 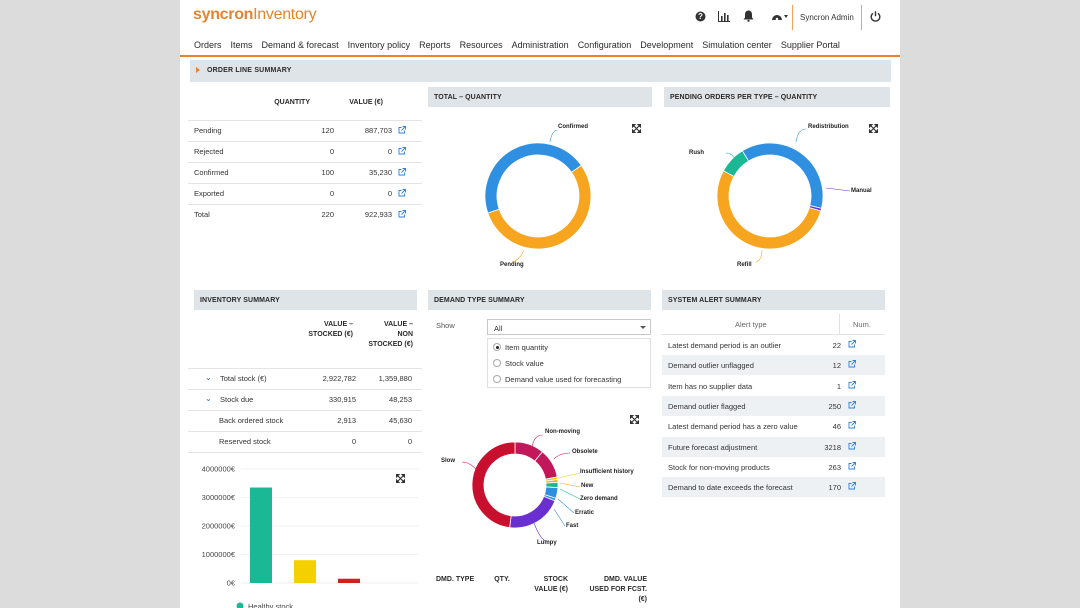 I want to click on inventory-row-stocked: 0, so click(x=353, y=441).